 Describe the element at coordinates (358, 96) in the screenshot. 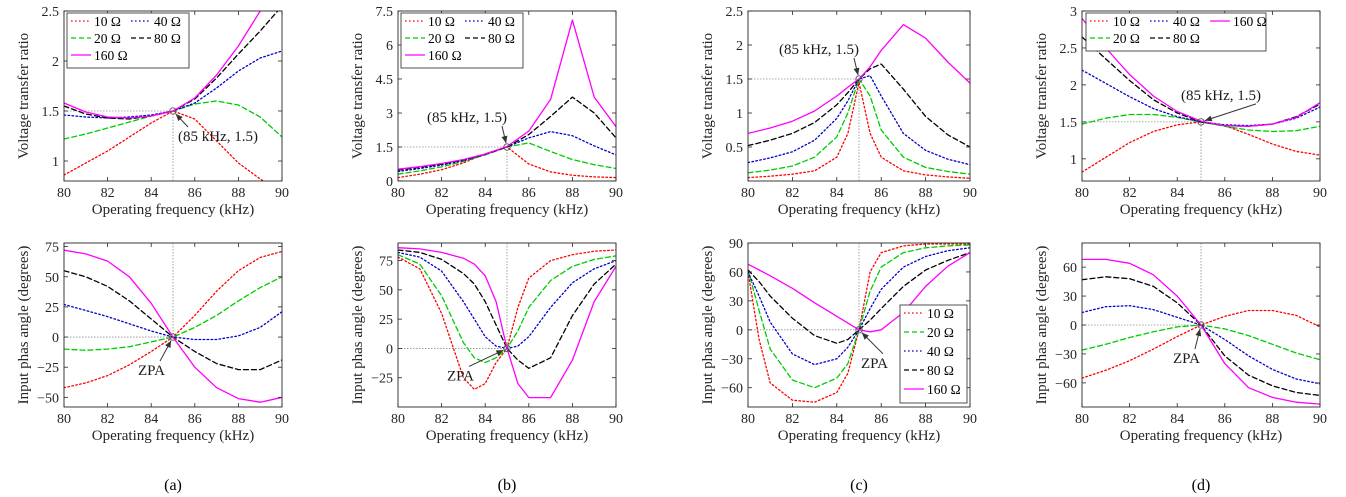

I see `y-axis-label: Voltage transfer ratio` at that location.